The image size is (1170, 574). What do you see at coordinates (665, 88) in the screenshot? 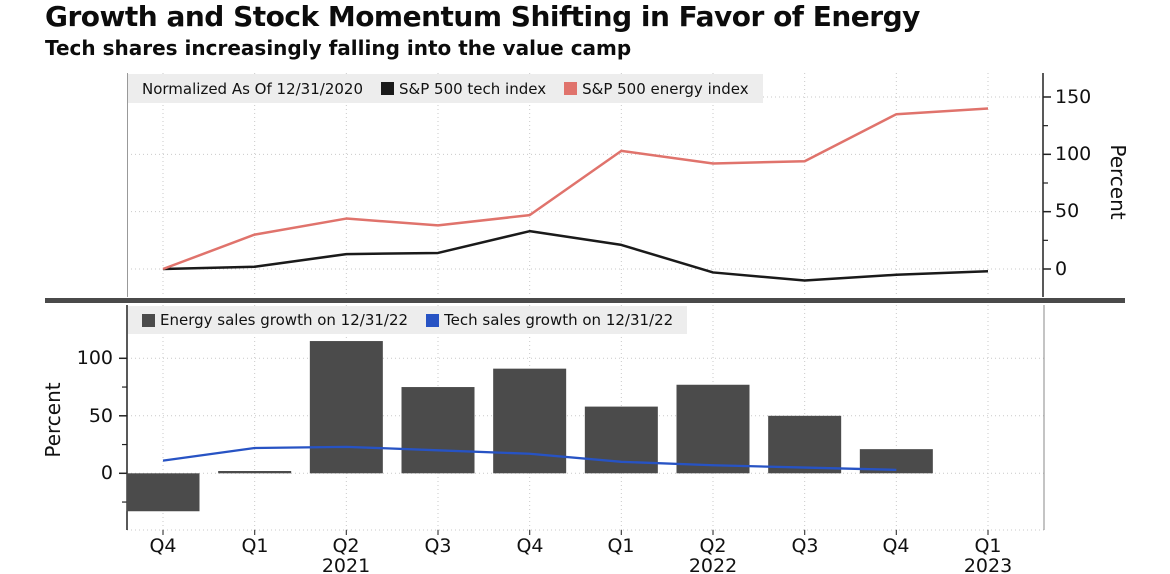
I see `energy-index-label: S&P 500 energy index` at bounding box center [665, 88].